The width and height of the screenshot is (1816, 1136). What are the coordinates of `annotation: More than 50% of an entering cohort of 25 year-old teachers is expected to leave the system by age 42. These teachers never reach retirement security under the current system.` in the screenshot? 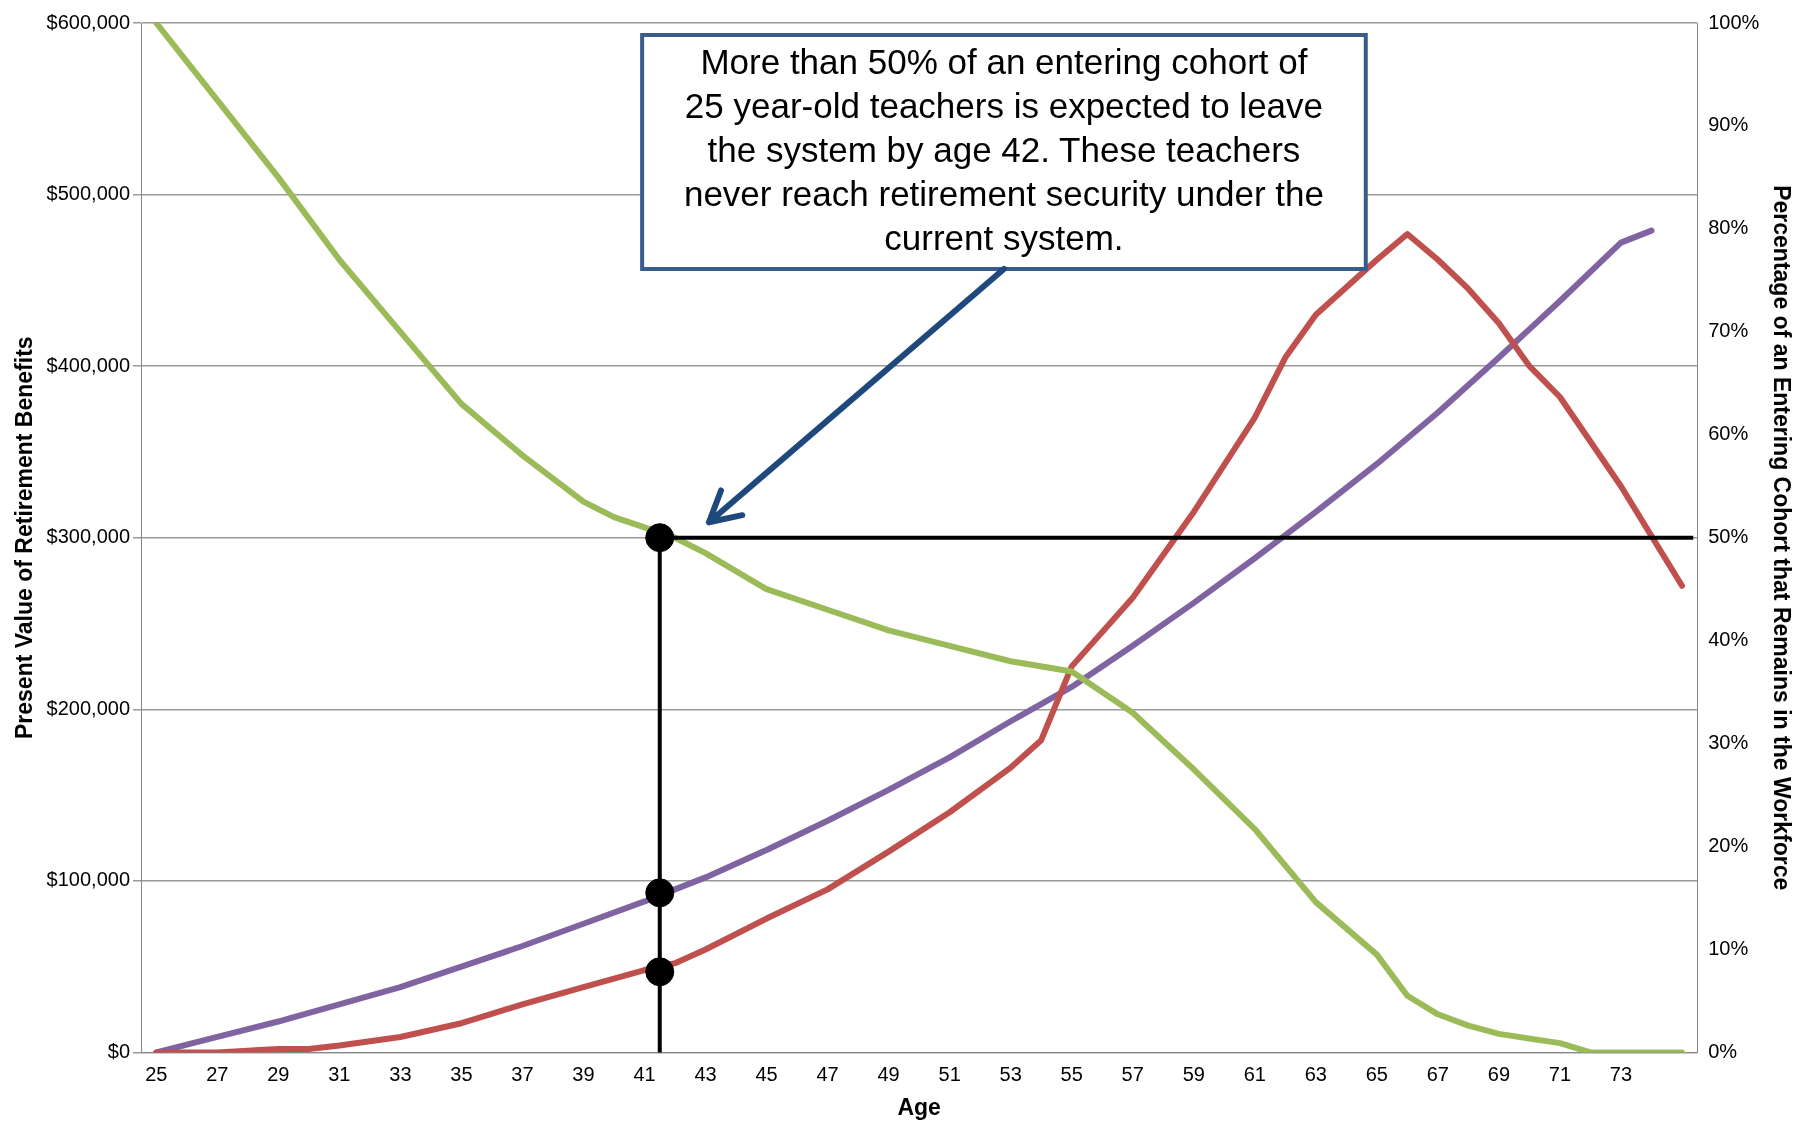 It's located at (1003, 149).